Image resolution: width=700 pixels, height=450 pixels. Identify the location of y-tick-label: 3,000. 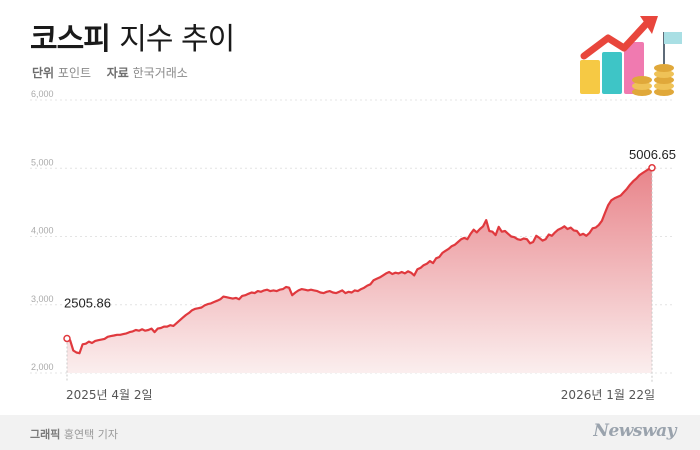
(42, 299).